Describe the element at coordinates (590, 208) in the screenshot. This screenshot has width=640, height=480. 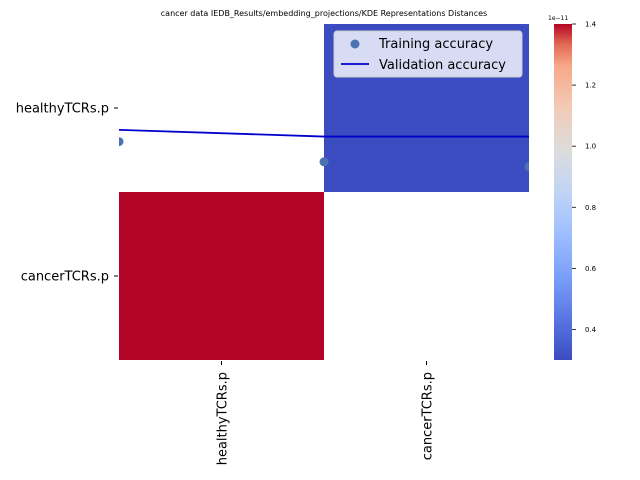
I see `colorbar-tick-label: 0.8` at that location.